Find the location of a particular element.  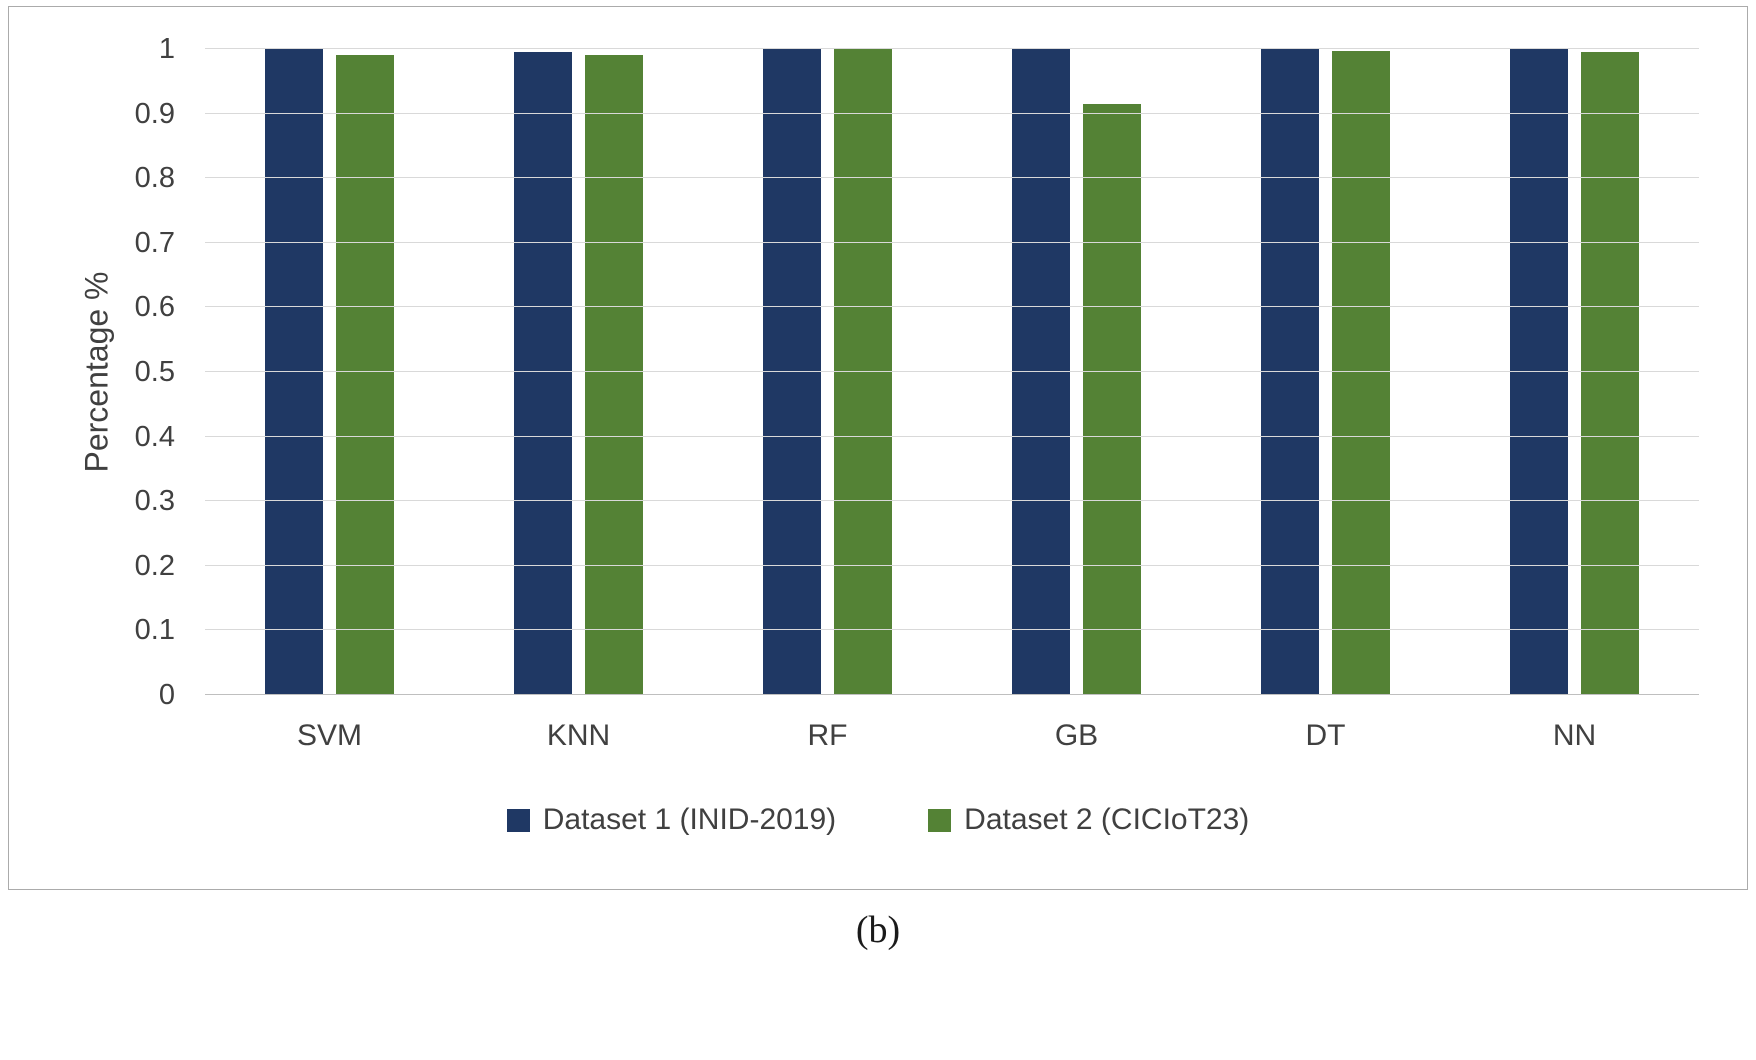

legend-item: Dataset 1 (INID-2019) is located at coordinates (671, 820).